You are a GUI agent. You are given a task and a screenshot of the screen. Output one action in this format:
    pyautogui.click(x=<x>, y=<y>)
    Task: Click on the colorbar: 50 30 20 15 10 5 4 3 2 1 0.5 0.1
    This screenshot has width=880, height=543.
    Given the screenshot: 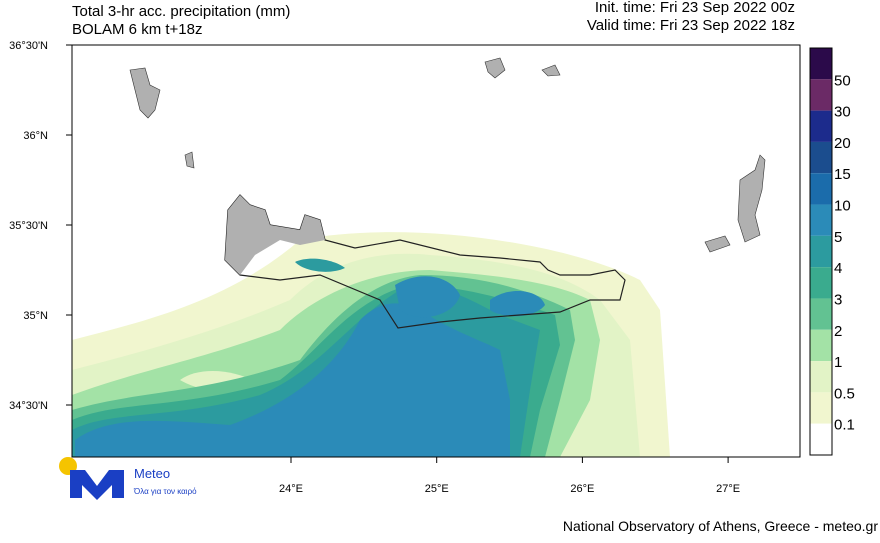 What is the action you would take?
    pyautogui.click(x=832, y=251)
    